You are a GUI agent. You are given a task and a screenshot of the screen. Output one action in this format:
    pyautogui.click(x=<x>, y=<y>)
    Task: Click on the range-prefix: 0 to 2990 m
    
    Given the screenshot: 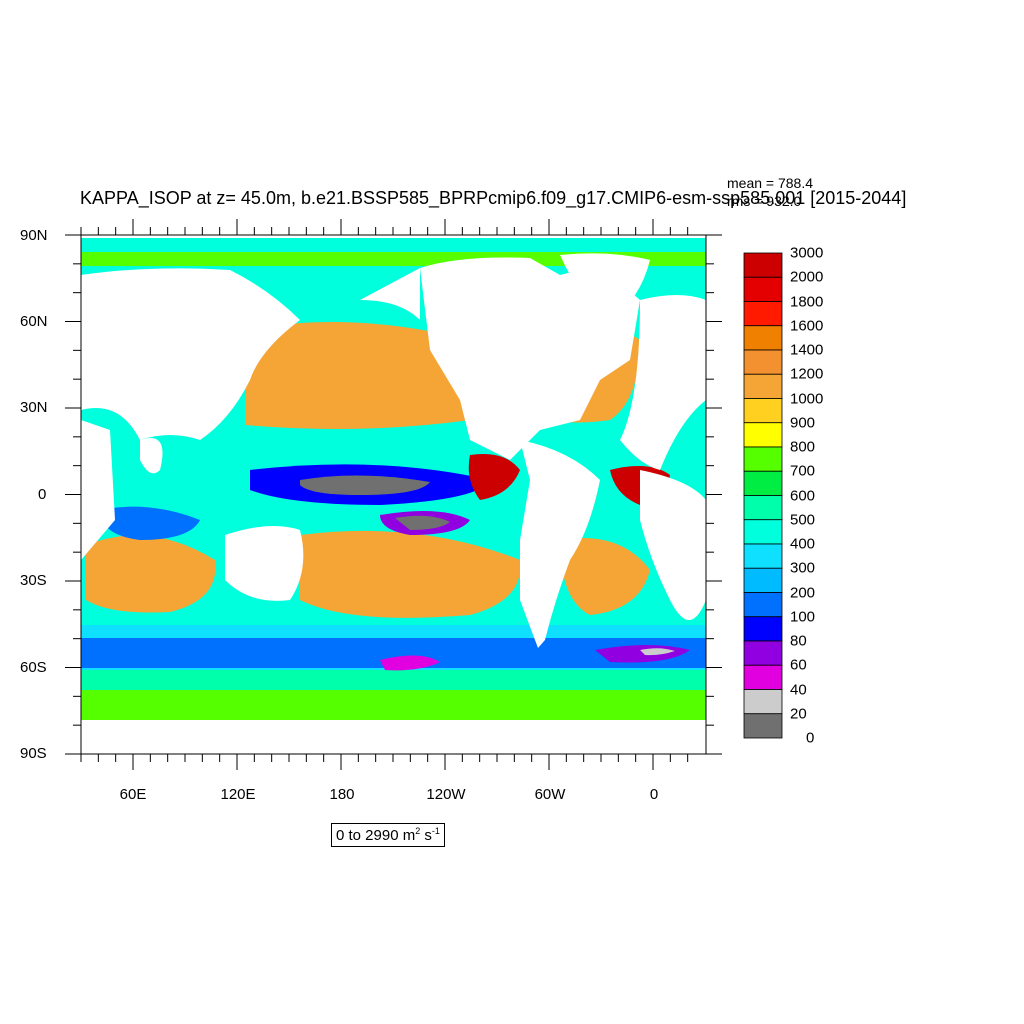 What is the action you would take?
    pyautogui.click(x=376, y=835)
    